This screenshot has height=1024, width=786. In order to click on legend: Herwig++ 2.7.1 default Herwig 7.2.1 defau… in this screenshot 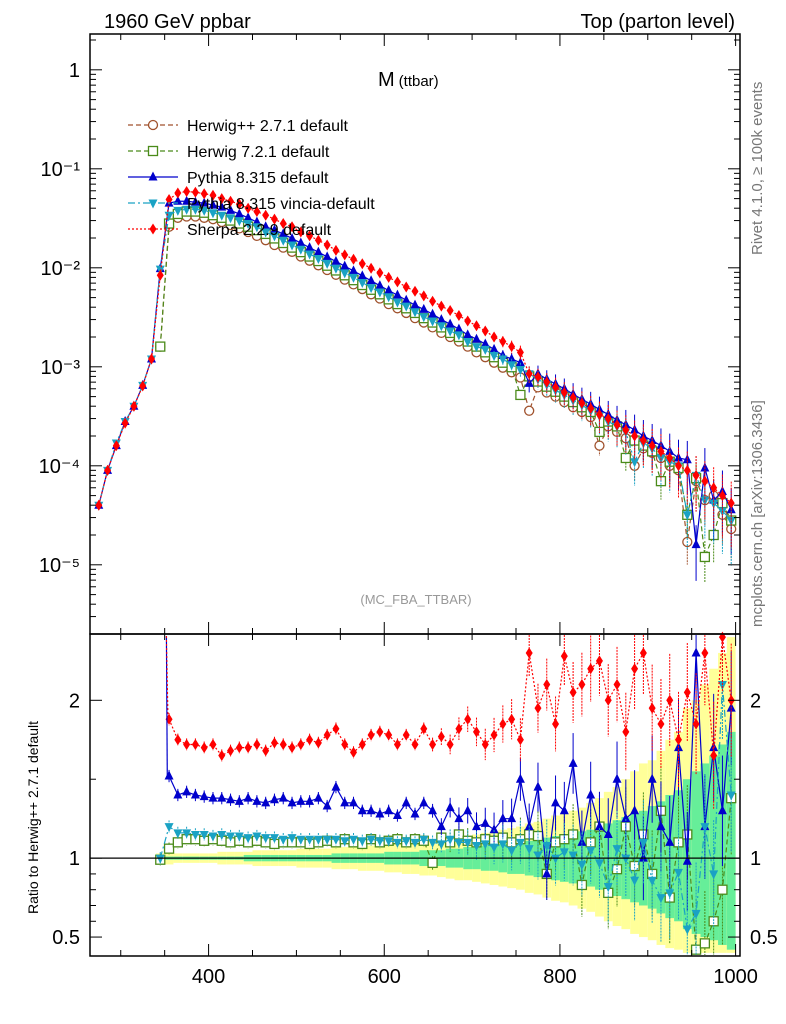, I will do `click(251, 178)`.